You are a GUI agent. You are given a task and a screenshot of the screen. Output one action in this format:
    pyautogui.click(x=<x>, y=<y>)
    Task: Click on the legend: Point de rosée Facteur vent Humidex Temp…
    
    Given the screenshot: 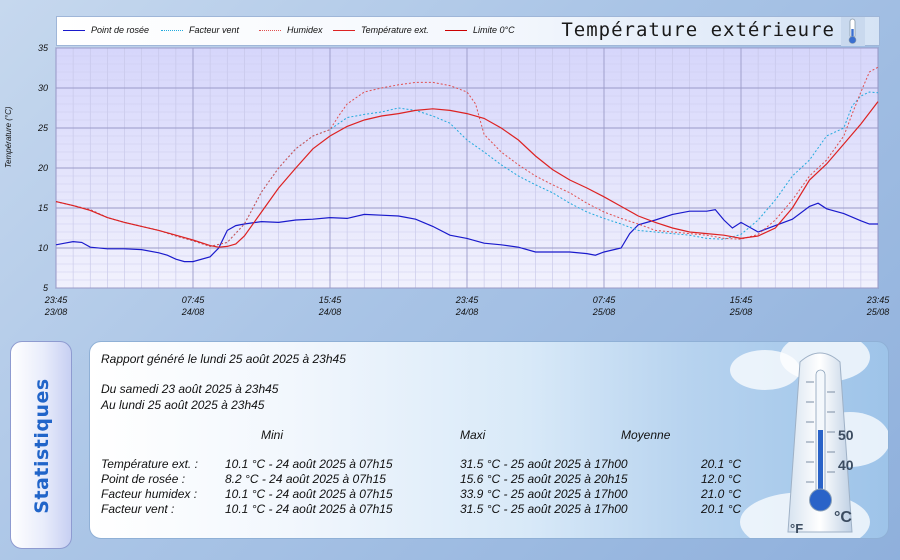 What is the action you would take?
    pyautogui.click(x=468, y=31)
    